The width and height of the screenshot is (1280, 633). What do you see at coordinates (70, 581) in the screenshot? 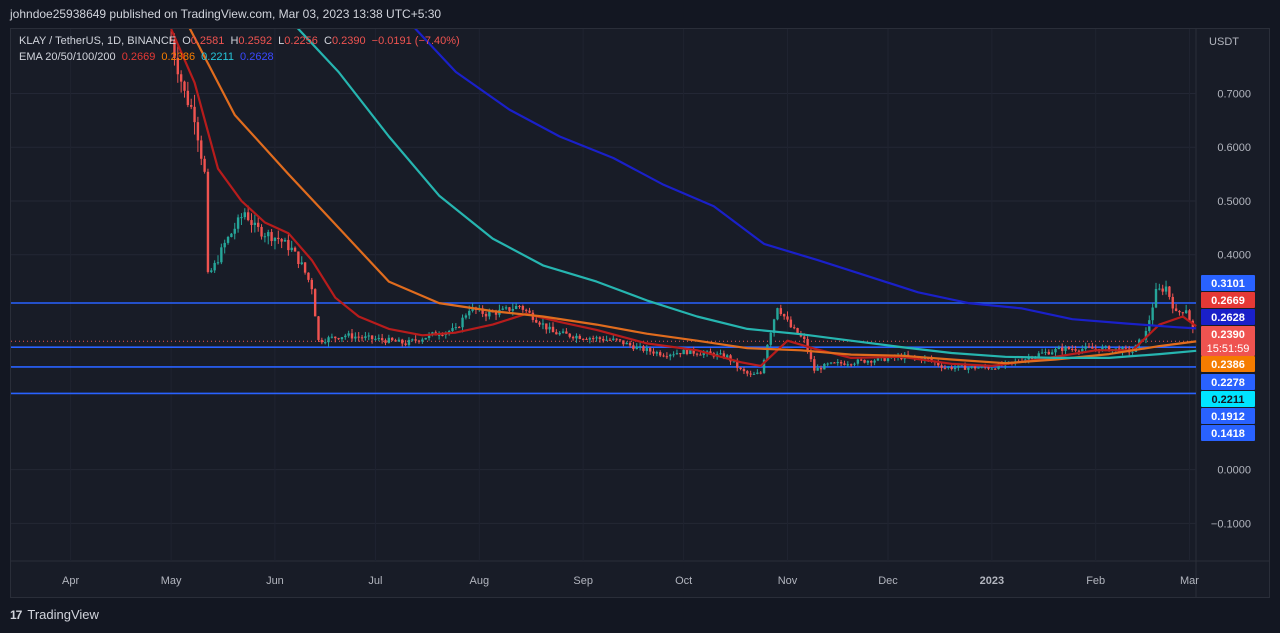
I see `x-tick-label: Apr` at bounding box center [70, 581].